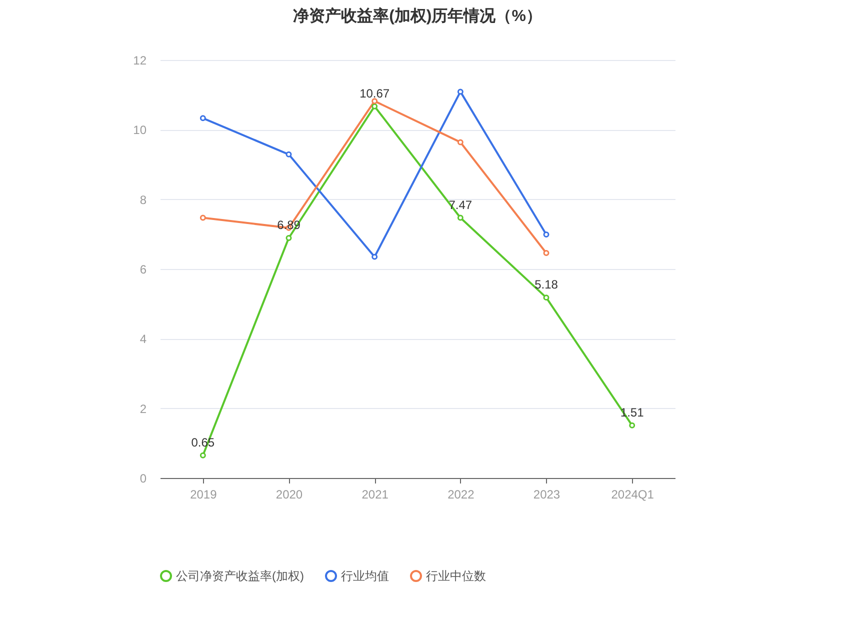  What do you see at coordinates (456, 576) in the screenshot?
I see `legend-label: 行业中位数` at bounding box center [456, 576].